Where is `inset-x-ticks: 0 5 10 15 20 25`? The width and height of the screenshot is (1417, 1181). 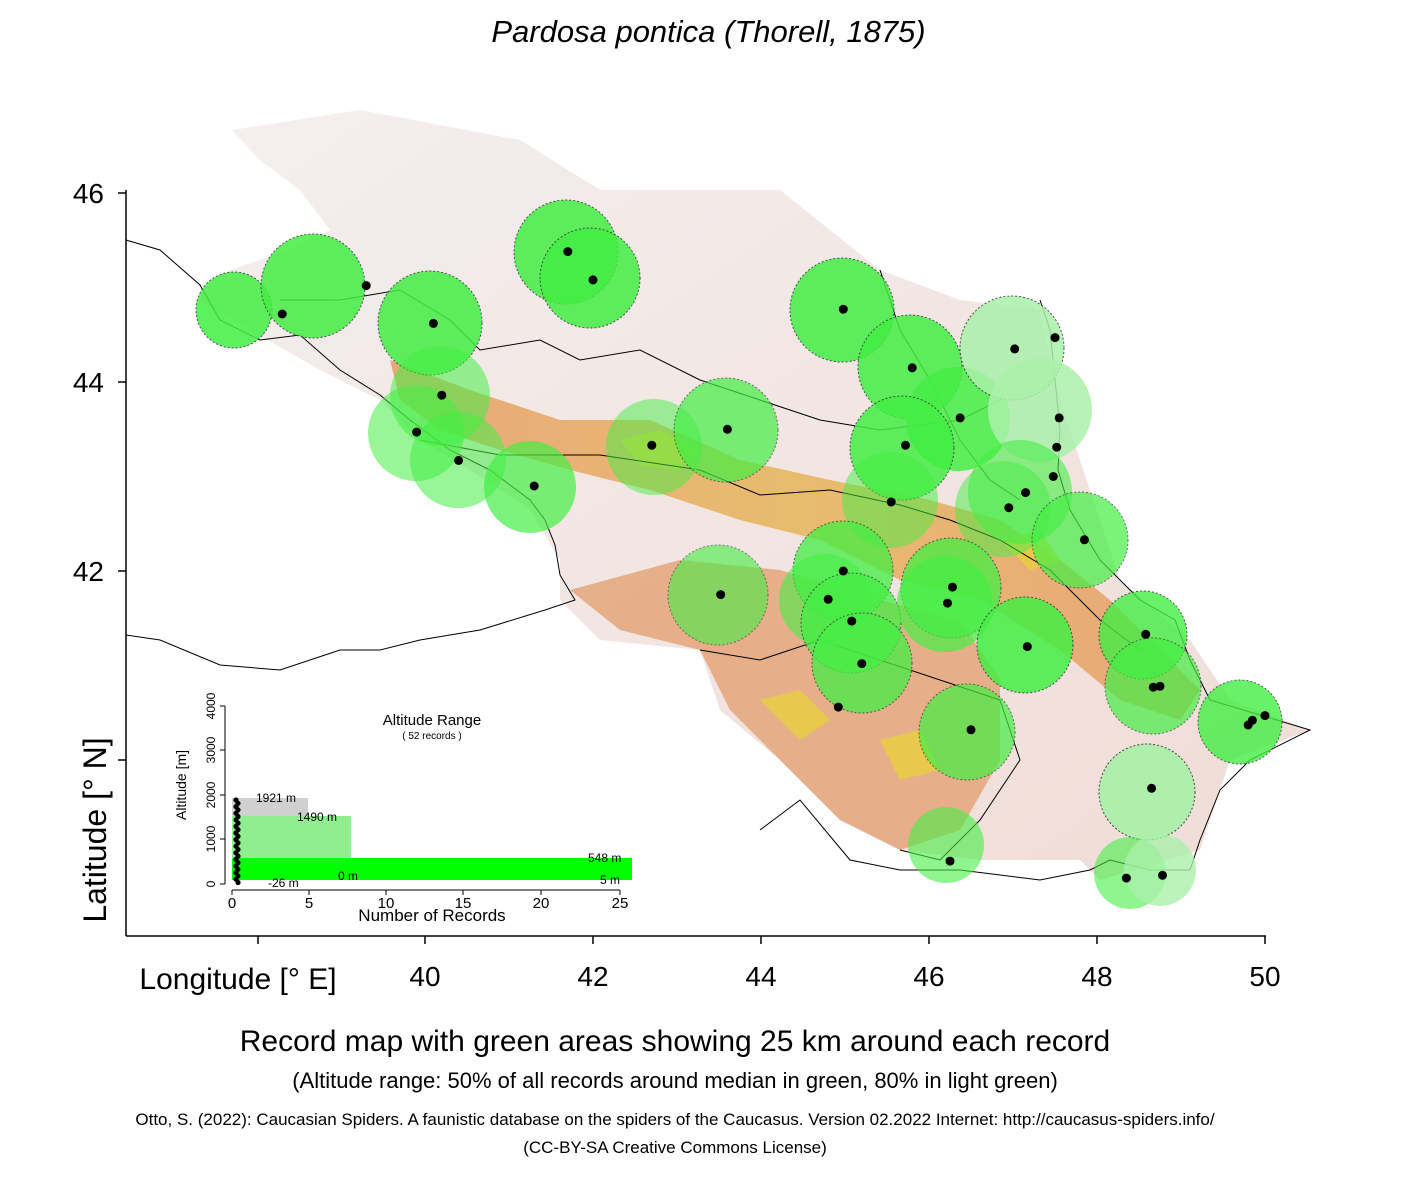
inset-x-ticks: 0 5 10 15 20 25 is located at coordinates (428, 903).